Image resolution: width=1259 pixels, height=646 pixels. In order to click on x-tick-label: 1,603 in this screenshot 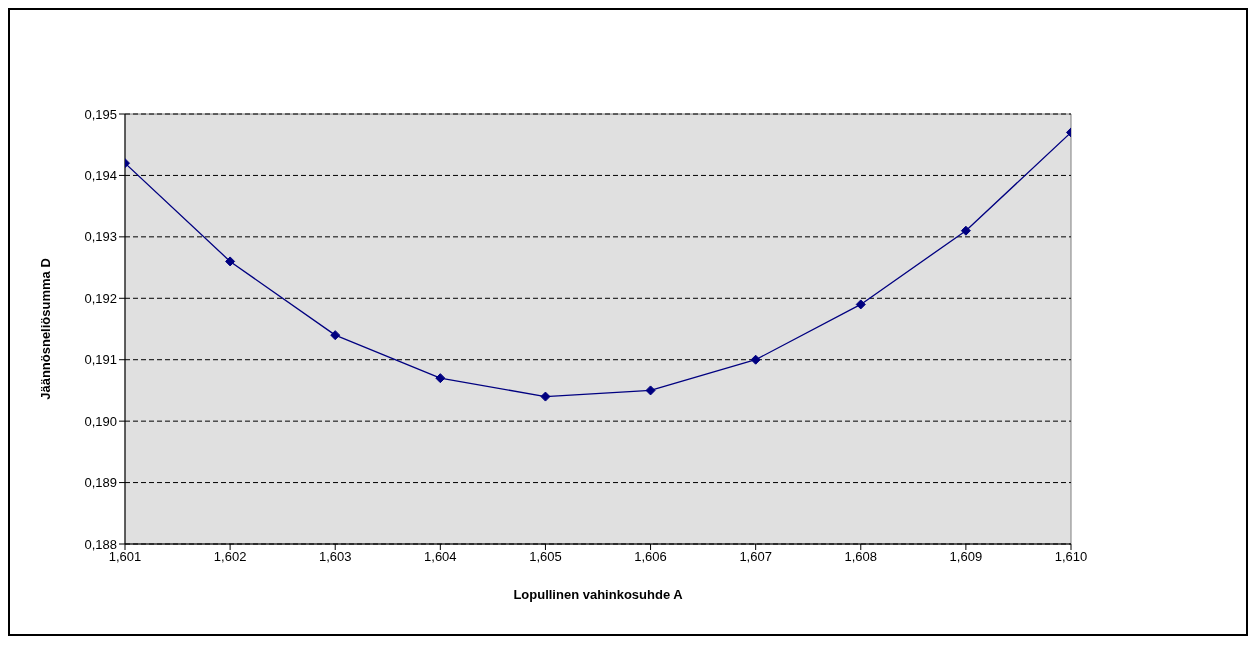, I will do `click(335, 557)`.